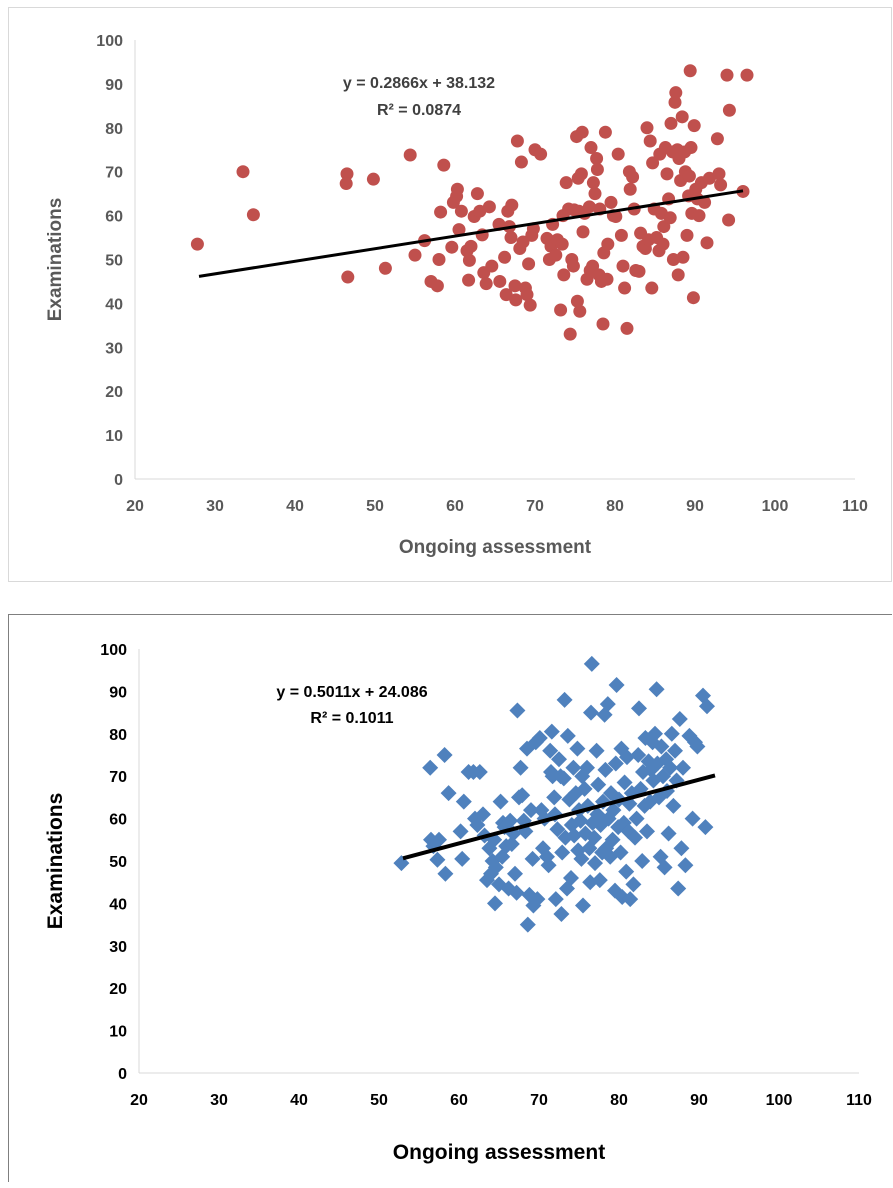 This screenshot has height=1188, width=893. I want to click on x-tick-label: 30, so click(219, 1100).